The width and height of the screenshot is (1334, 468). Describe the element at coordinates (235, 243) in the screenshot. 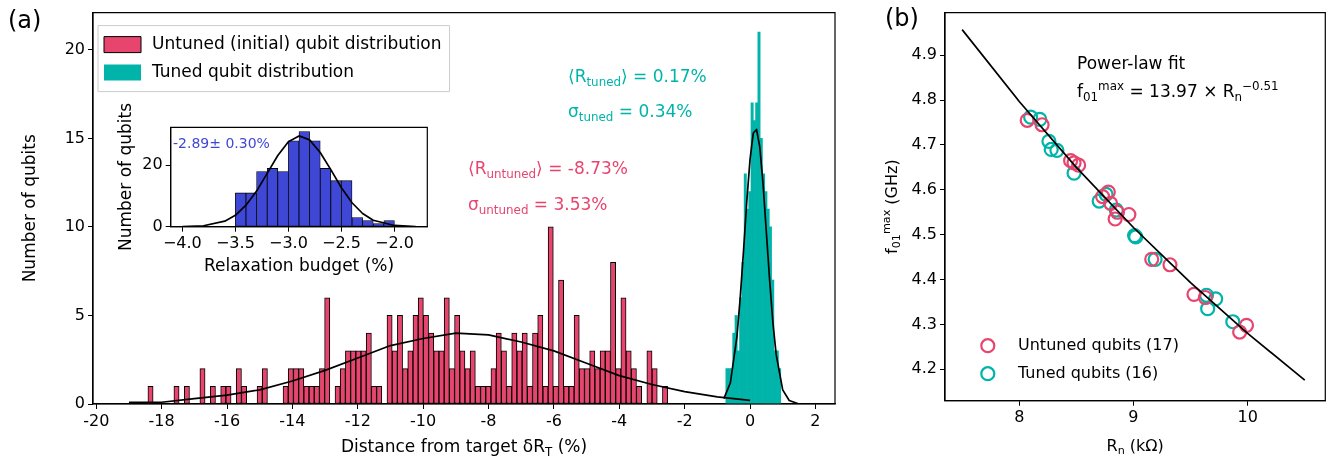

I see `x-tick-label: −3.5` at that location.